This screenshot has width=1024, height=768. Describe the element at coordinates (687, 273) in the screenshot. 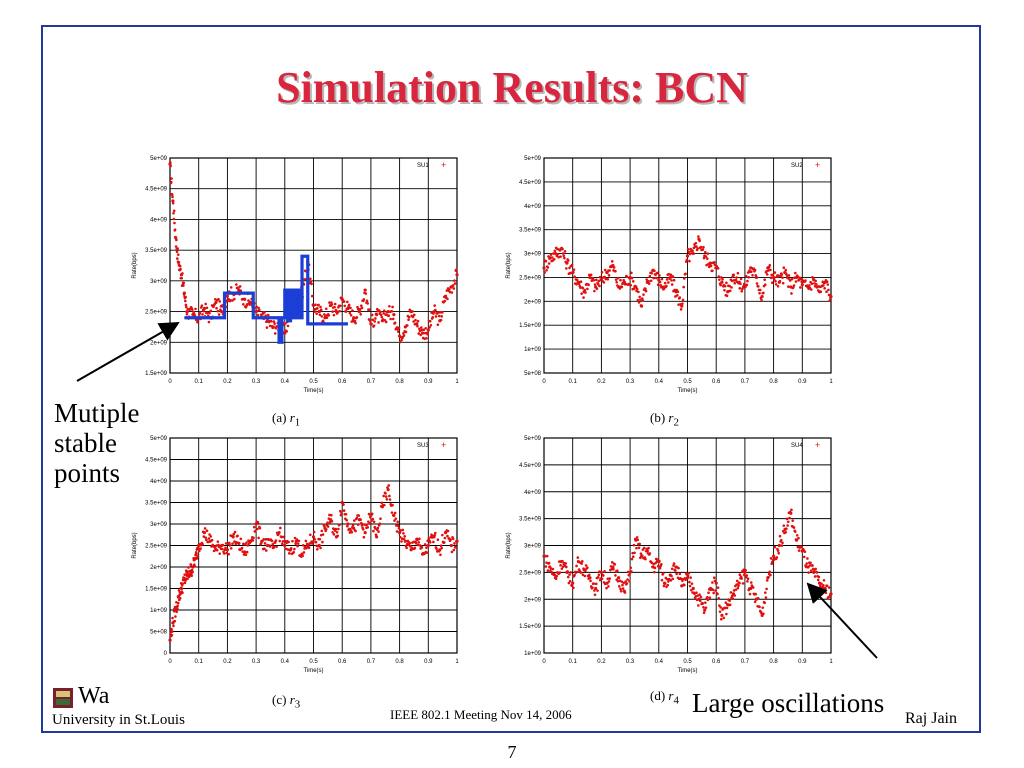

I see `series-points` at that location.